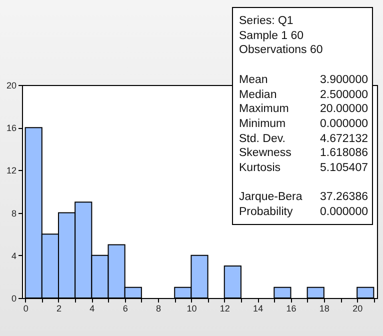  I want to click on annotation: Maximum, so click(264, 109).